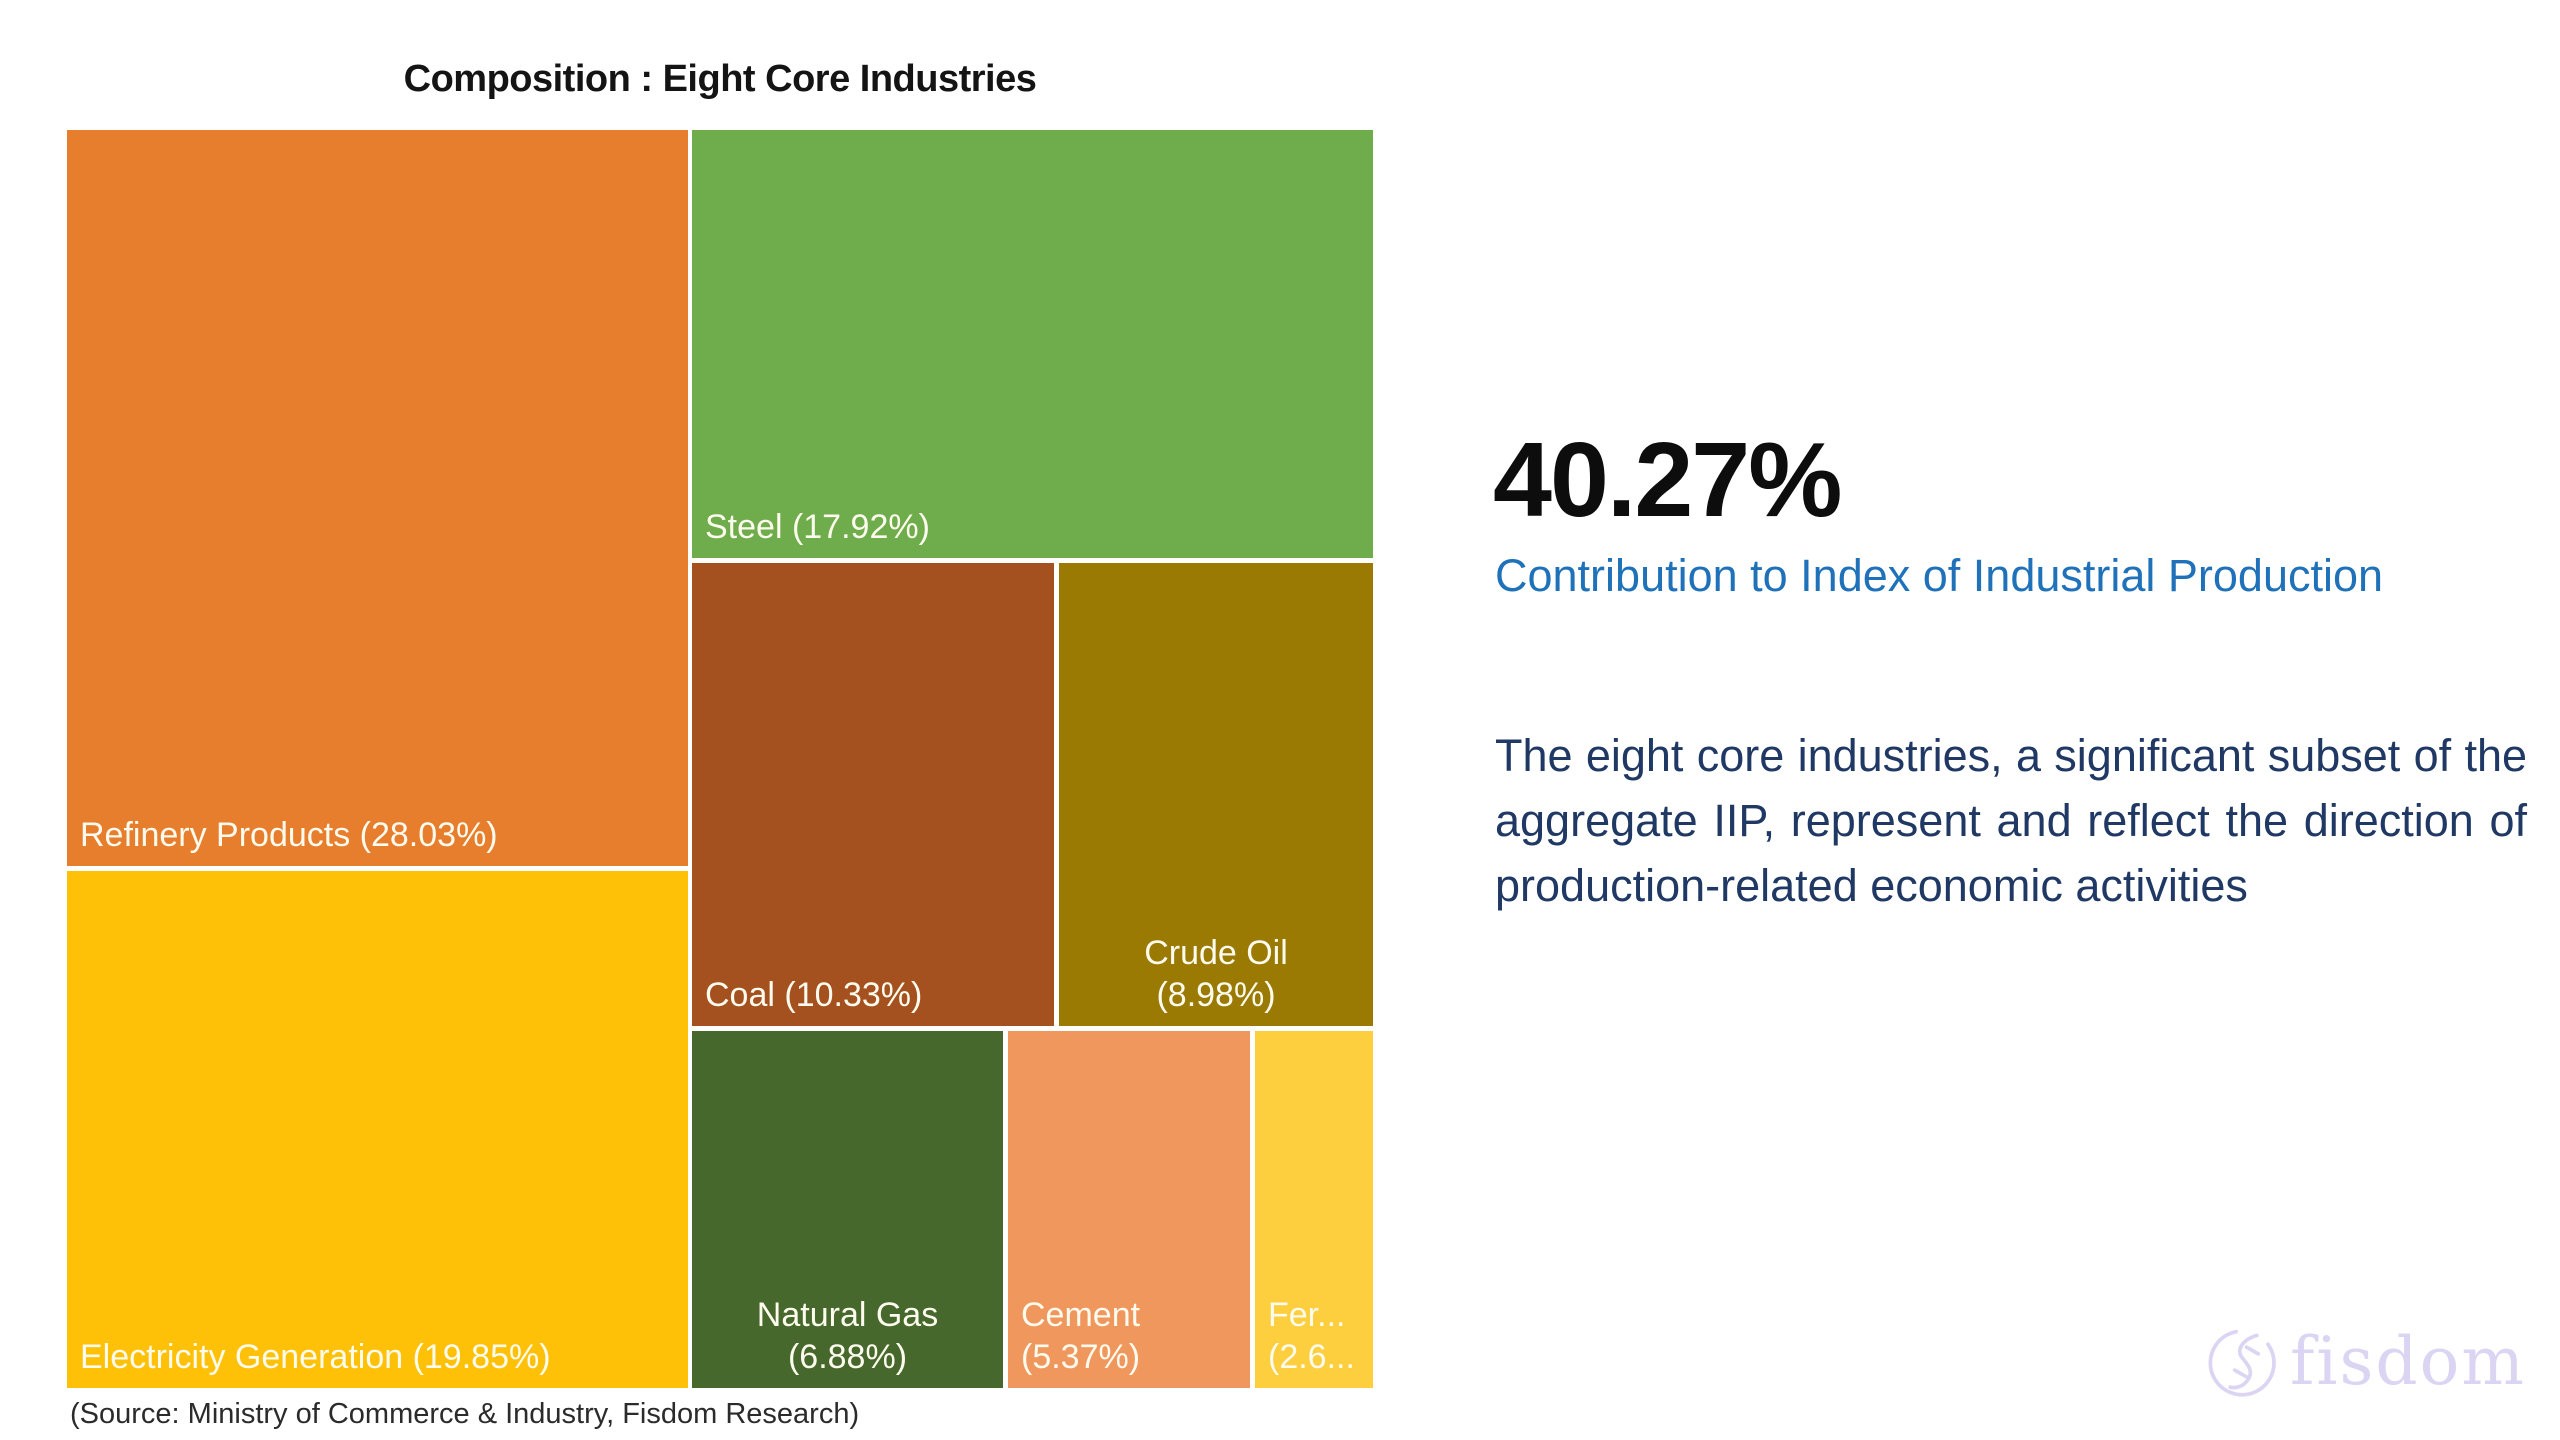 This screenshot has width=2560, height=1440. Describe the element at coordinates (1129, 1209) in the screenshot. I see `treemap-tile-cement: Cement (5.37%)` at that location.